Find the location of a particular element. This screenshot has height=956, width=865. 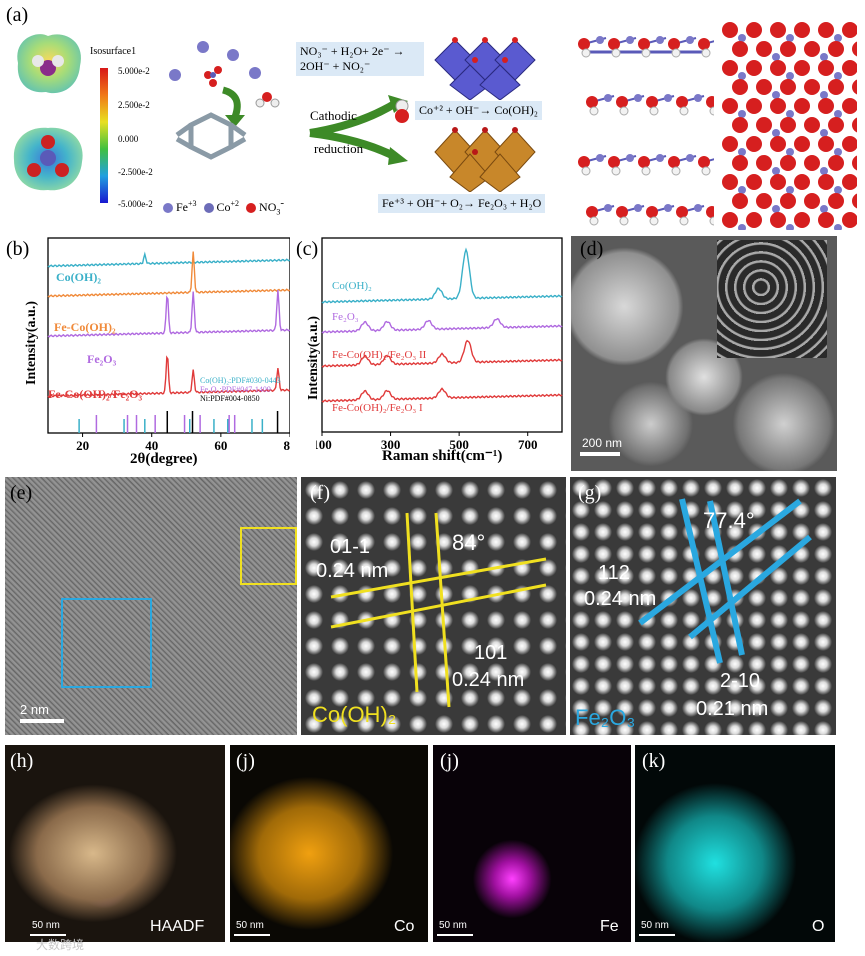

xrd-ref-fe2o3: Fe₂O₃:PDF#047-1409 is located at coordinates (235, 389).